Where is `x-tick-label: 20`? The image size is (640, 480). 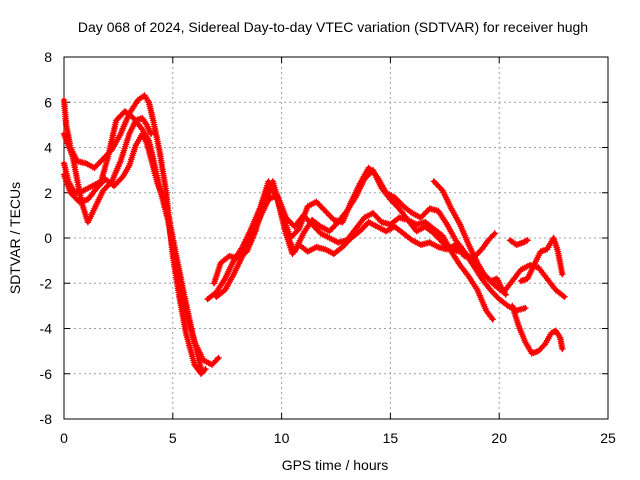 x-tick-label: 20 is located at coordinates (499, 438).